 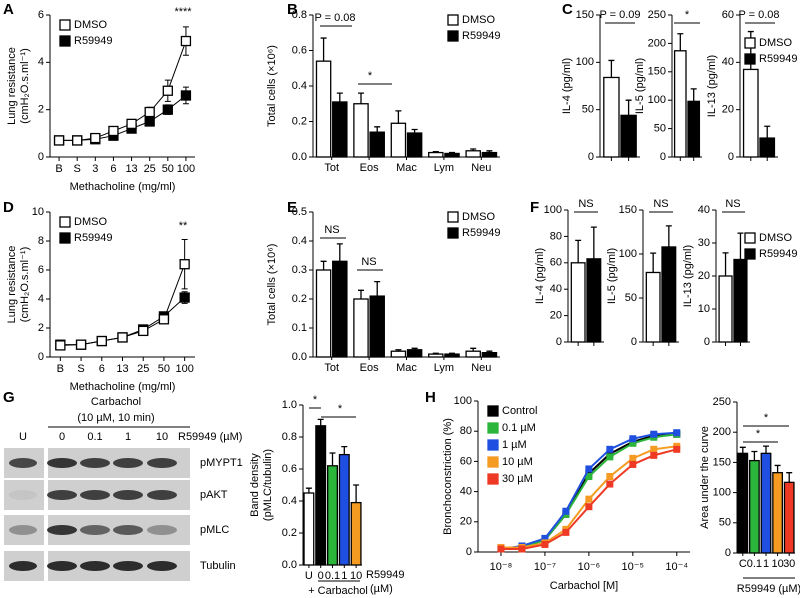 I want to click on panel-label: B, so click(x=292, y=9).